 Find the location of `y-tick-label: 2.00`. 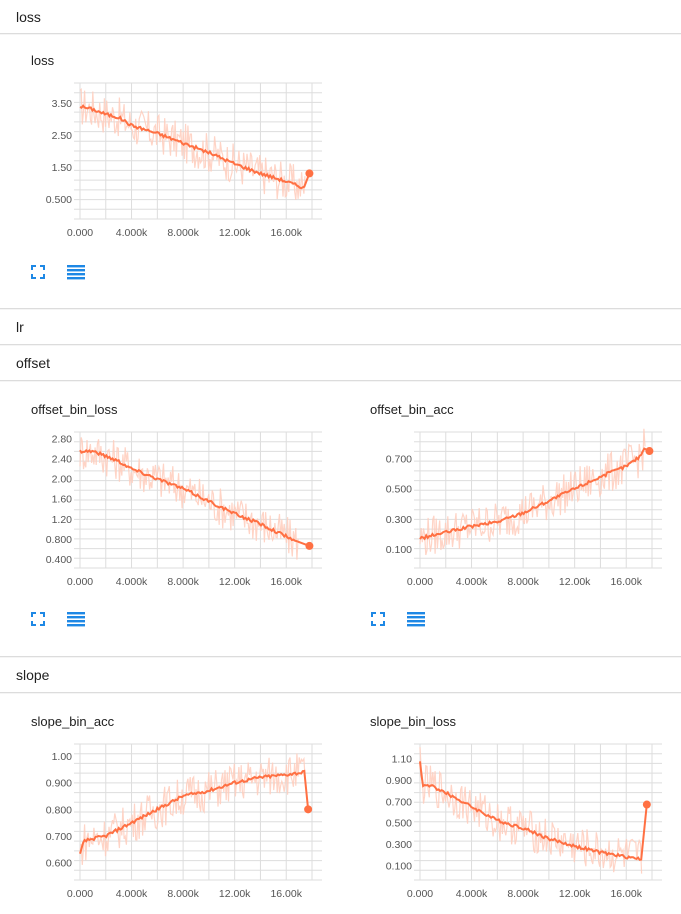

y-tick-label: 2.00 is located at coordinates (62, 480).